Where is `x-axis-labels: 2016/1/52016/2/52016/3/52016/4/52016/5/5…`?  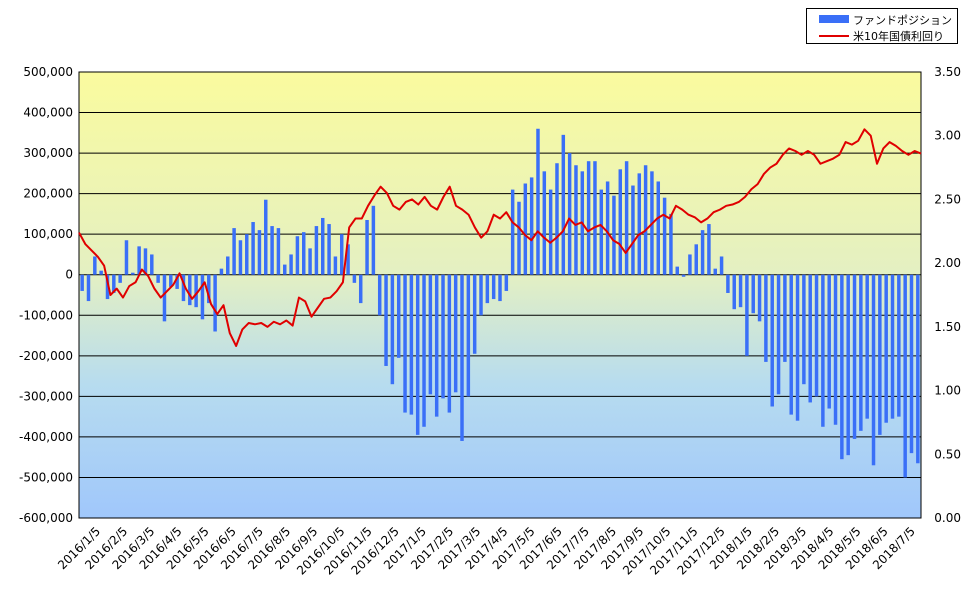 x-axis-labels: 2016/1/52016/2/52016/3/52016/4/52016/5/5… is located at coordinates (486, 550).